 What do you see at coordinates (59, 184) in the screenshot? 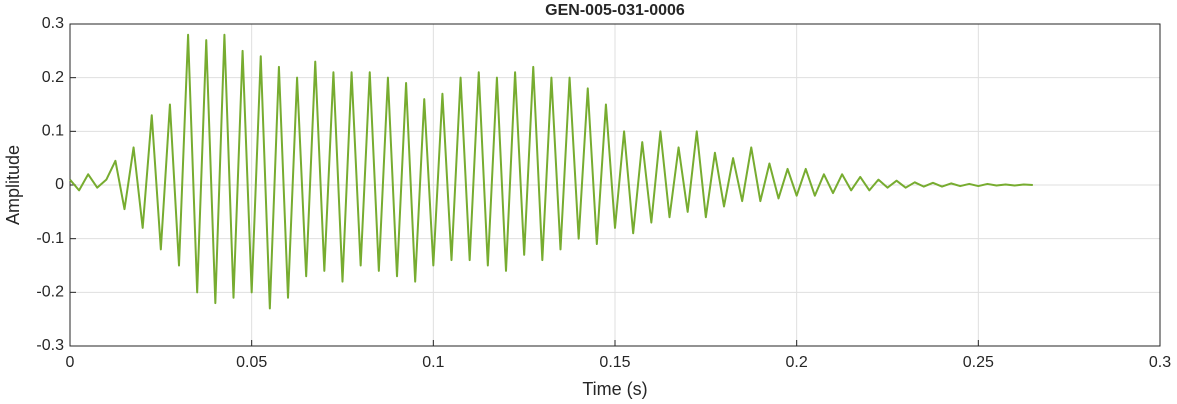
I see `y-tick-label: 0` at bounding box center [59, 184].